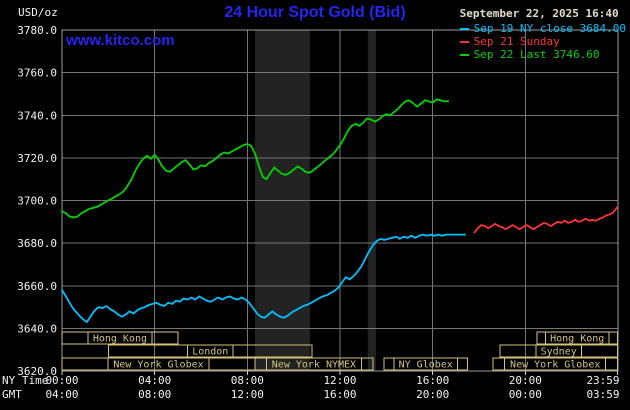 This screenshot has height=410, width=630. I want to click on x-tick-label-gmt: 08:00, so click(154, 394).